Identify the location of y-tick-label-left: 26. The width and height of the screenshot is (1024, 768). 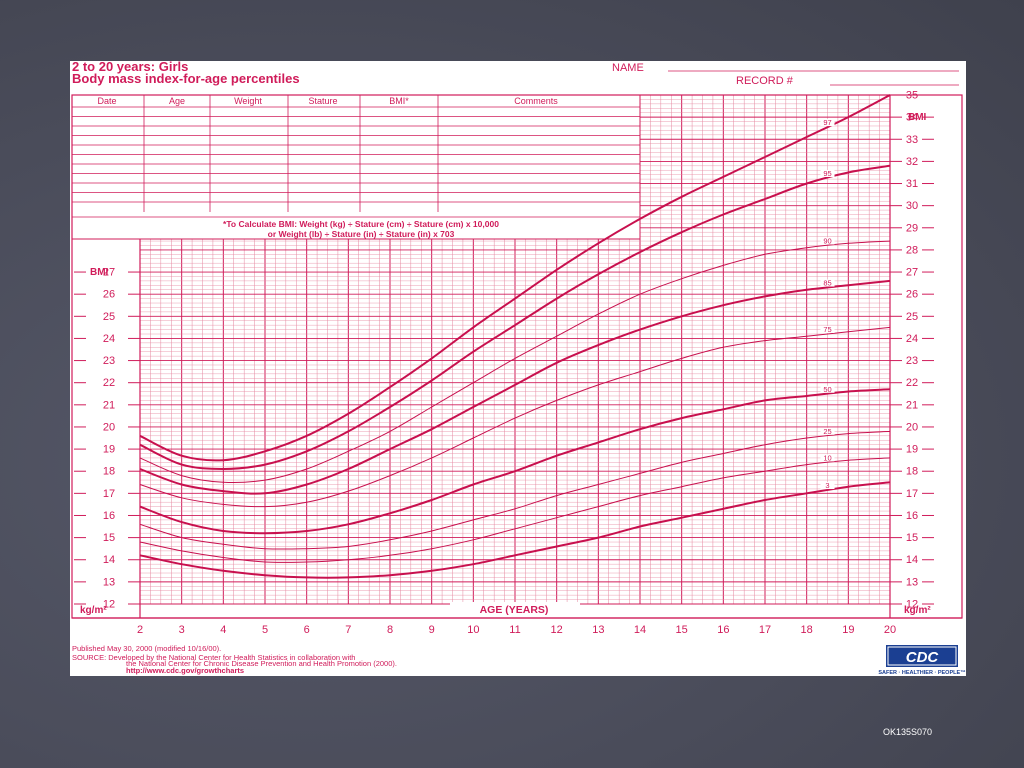
(109, 295).